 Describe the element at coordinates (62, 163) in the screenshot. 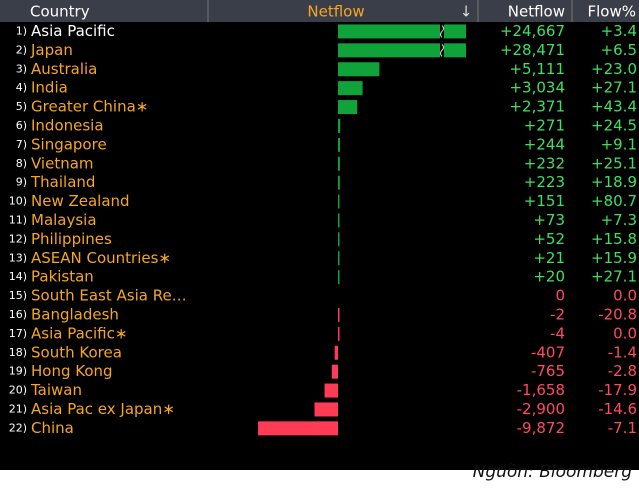

I see `country-name: Vietnam` at that location.